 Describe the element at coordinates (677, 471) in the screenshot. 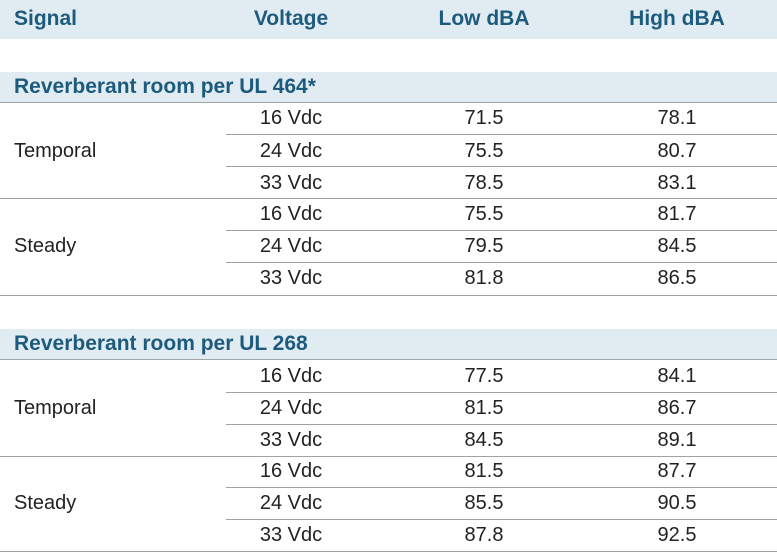

I see `high-dba-cell: 87.7` at that location.